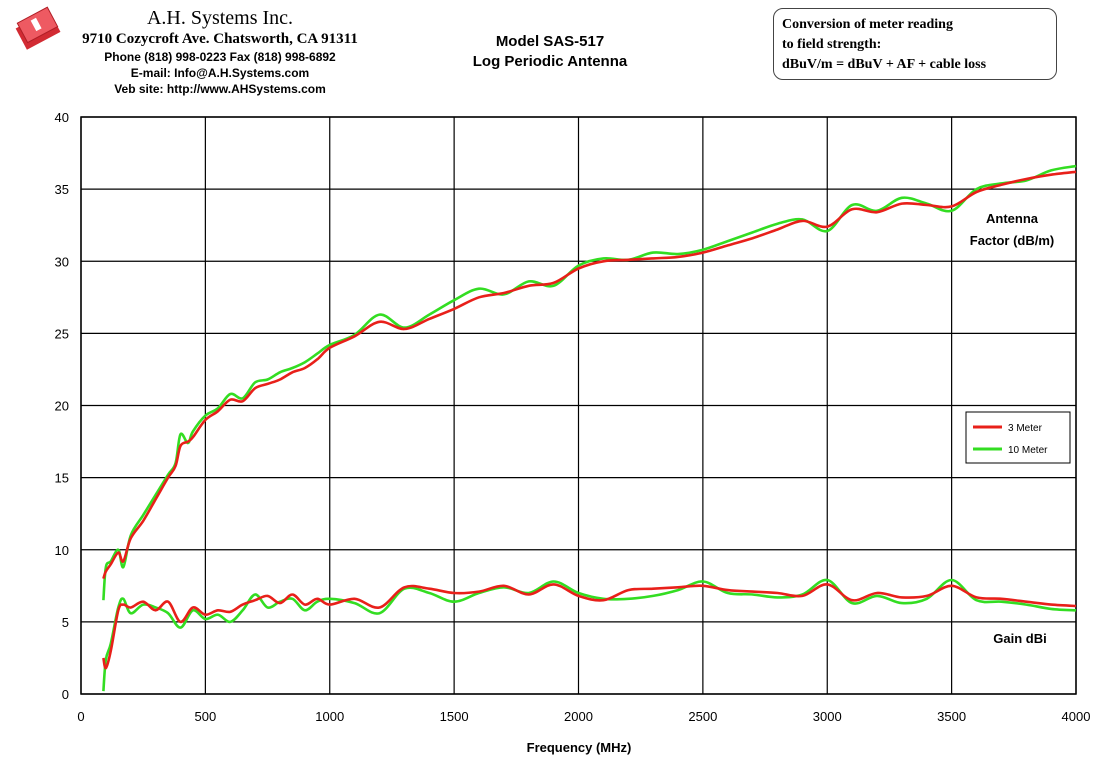 Image resolution: width=1097 pixels, height=762 pixels. What do you see at coordinates (951, 716) in the screenshot?
I see `x-tick-label: 3500` at bounding box center [951, 716].